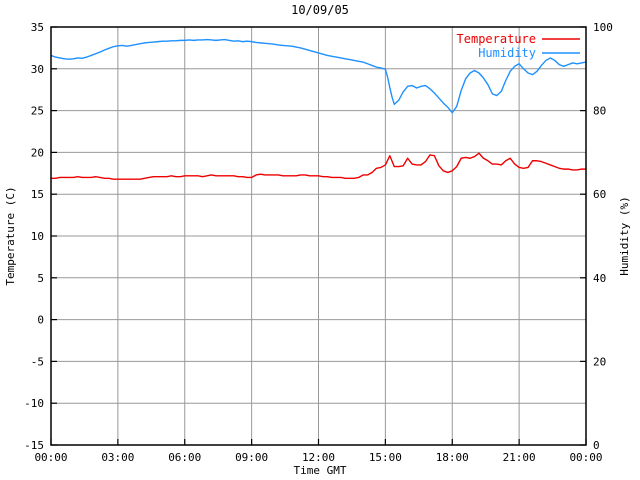 This screenshot has height=480, width=640. Describe the element at coordinates (184, 457) in the screenshot. I see `x-tick-label: 06:00` at that location.